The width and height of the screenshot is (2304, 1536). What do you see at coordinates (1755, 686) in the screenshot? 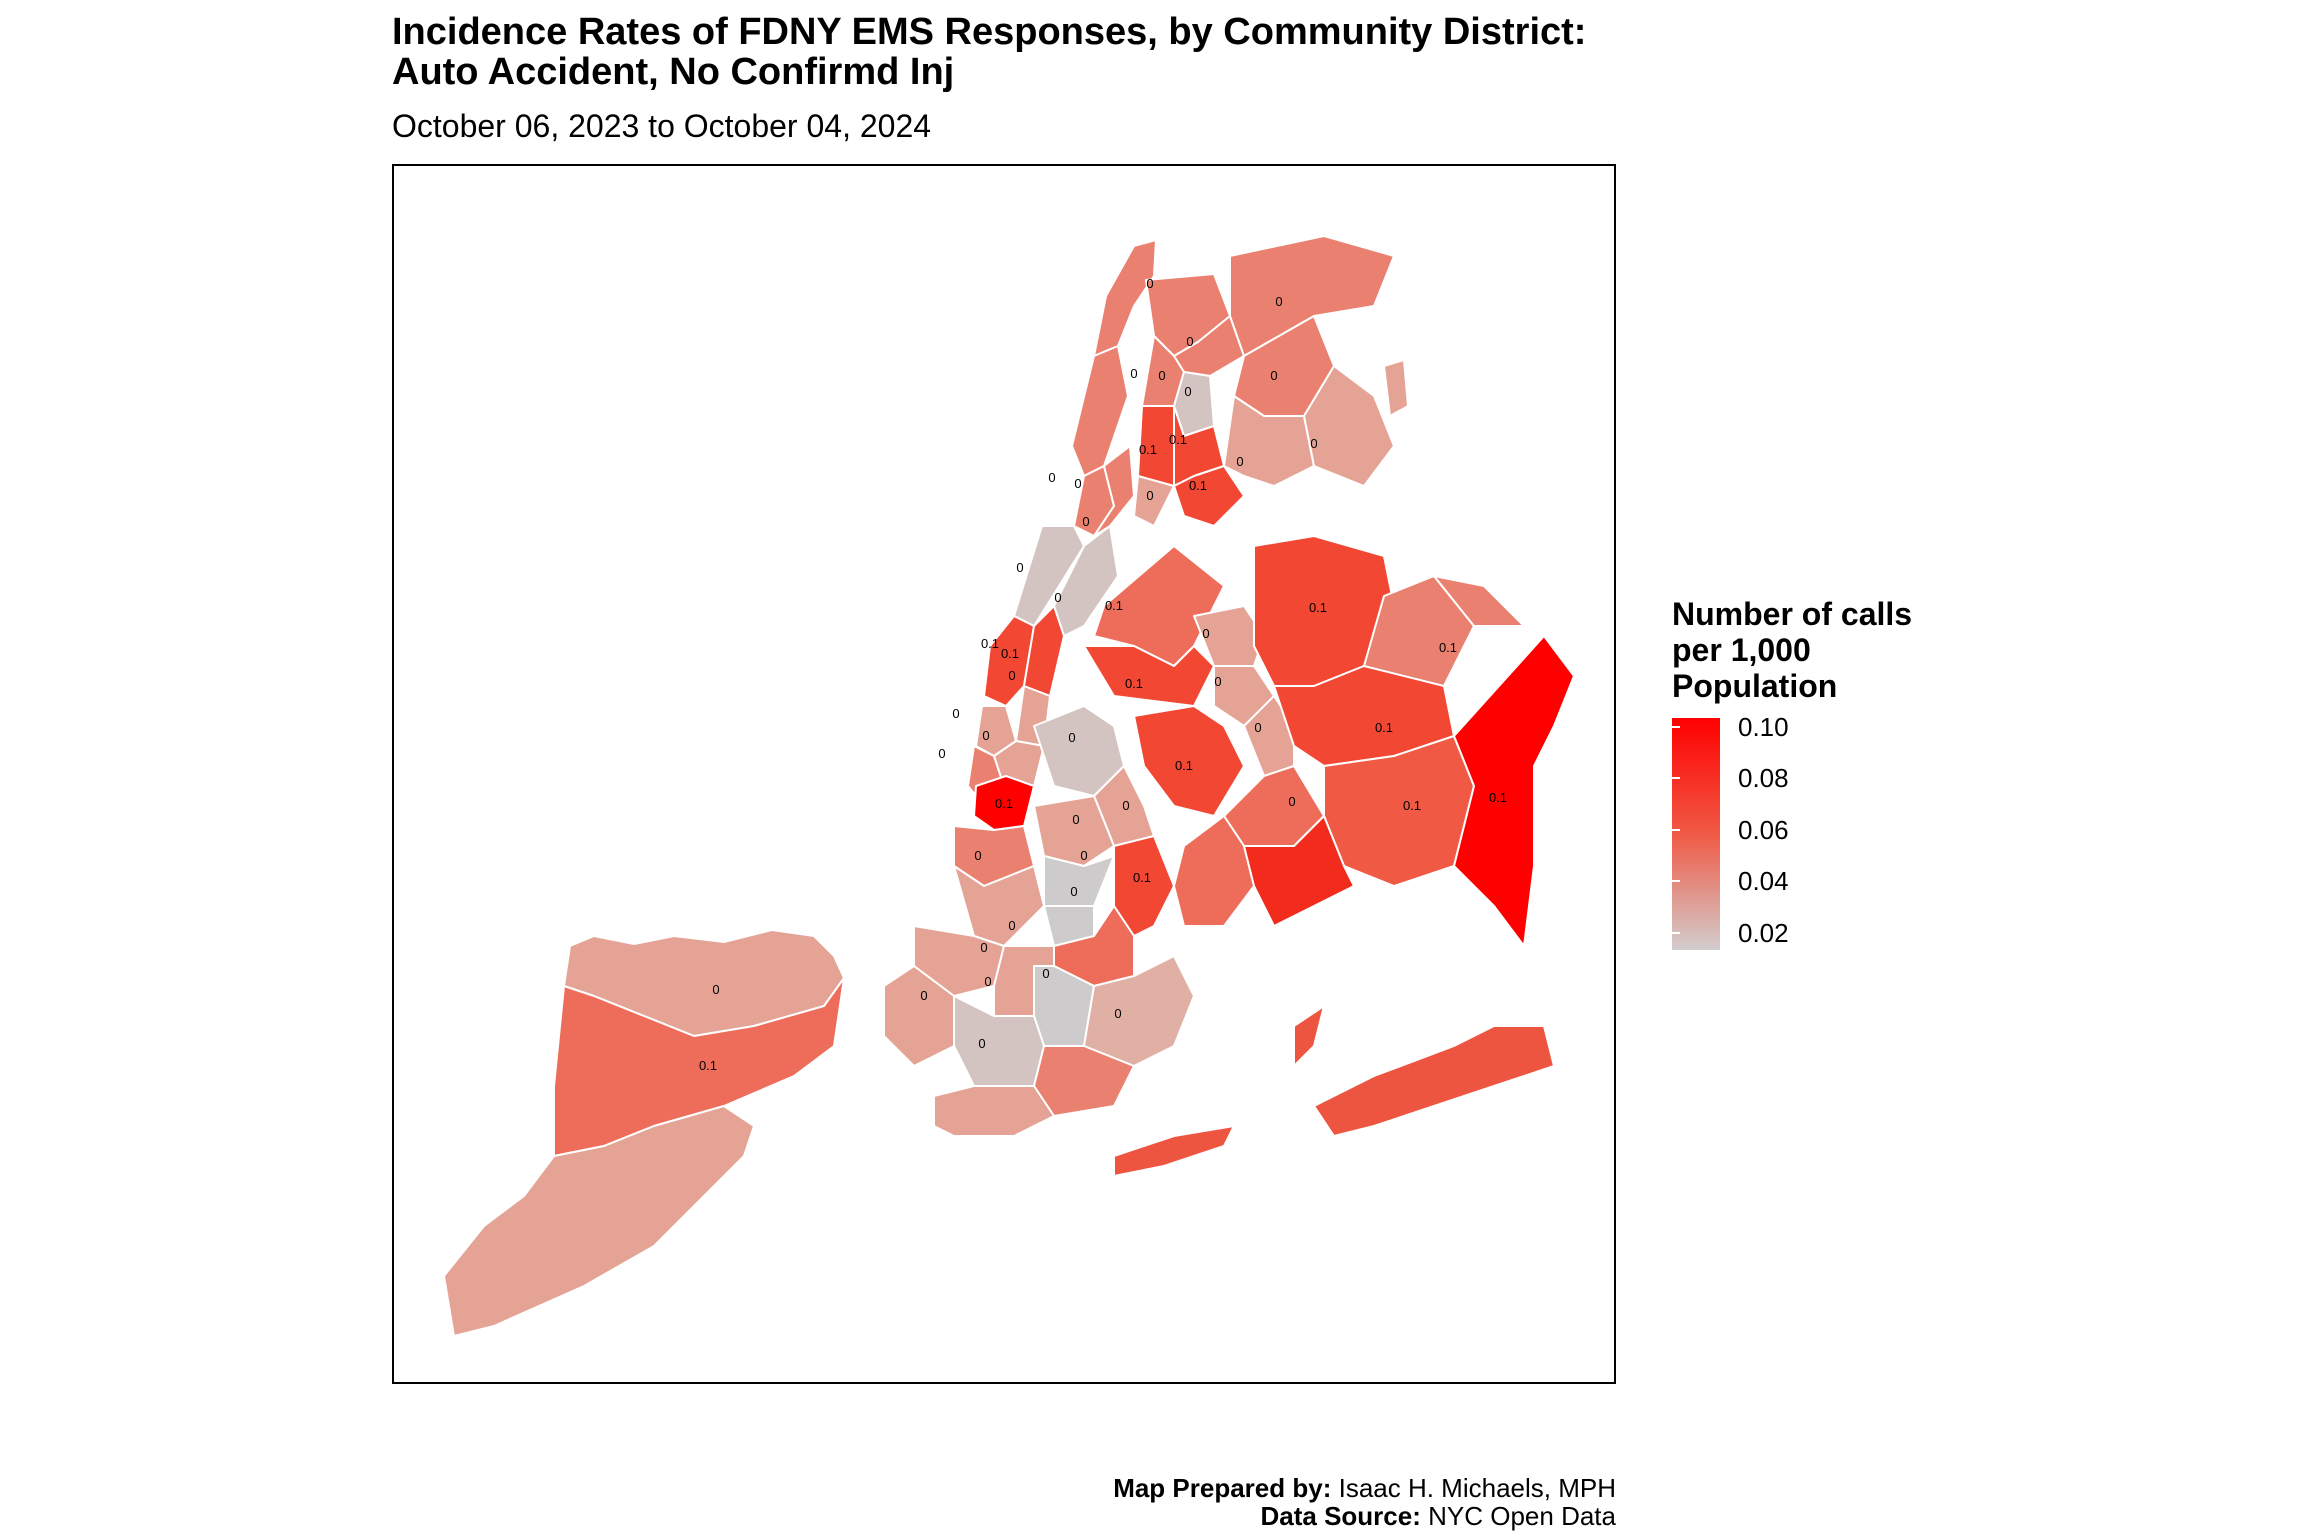
I see `legend-title-line-3: Population` at bounding box center [1755, 686].